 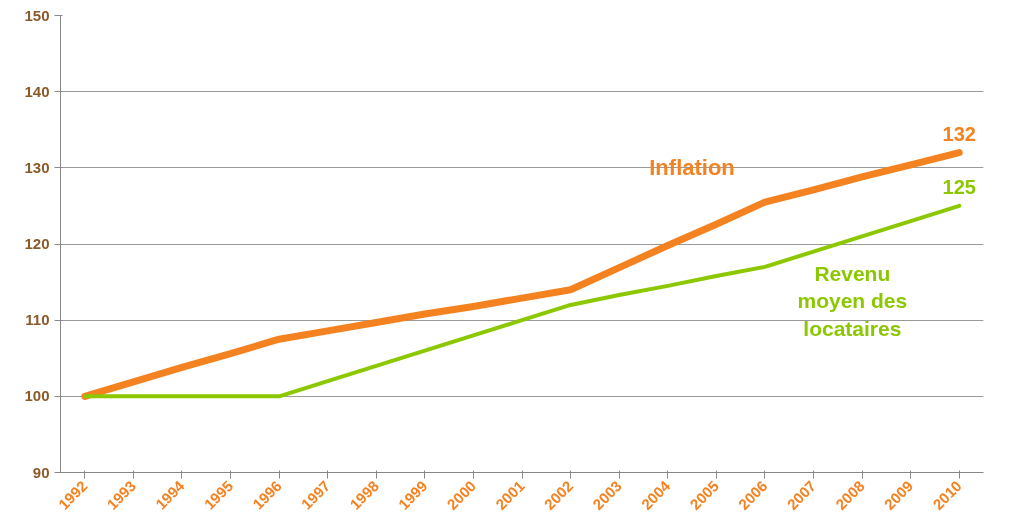 I want to click on series-label: Revenu moyen des locataires, so click(x=852, y=300).